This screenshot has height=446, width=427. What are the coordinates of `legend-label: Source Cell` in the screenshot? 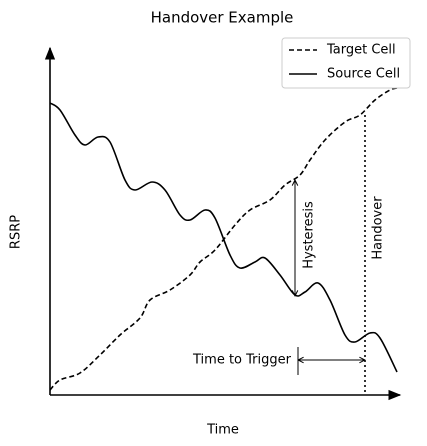 It's located at (363, 74).